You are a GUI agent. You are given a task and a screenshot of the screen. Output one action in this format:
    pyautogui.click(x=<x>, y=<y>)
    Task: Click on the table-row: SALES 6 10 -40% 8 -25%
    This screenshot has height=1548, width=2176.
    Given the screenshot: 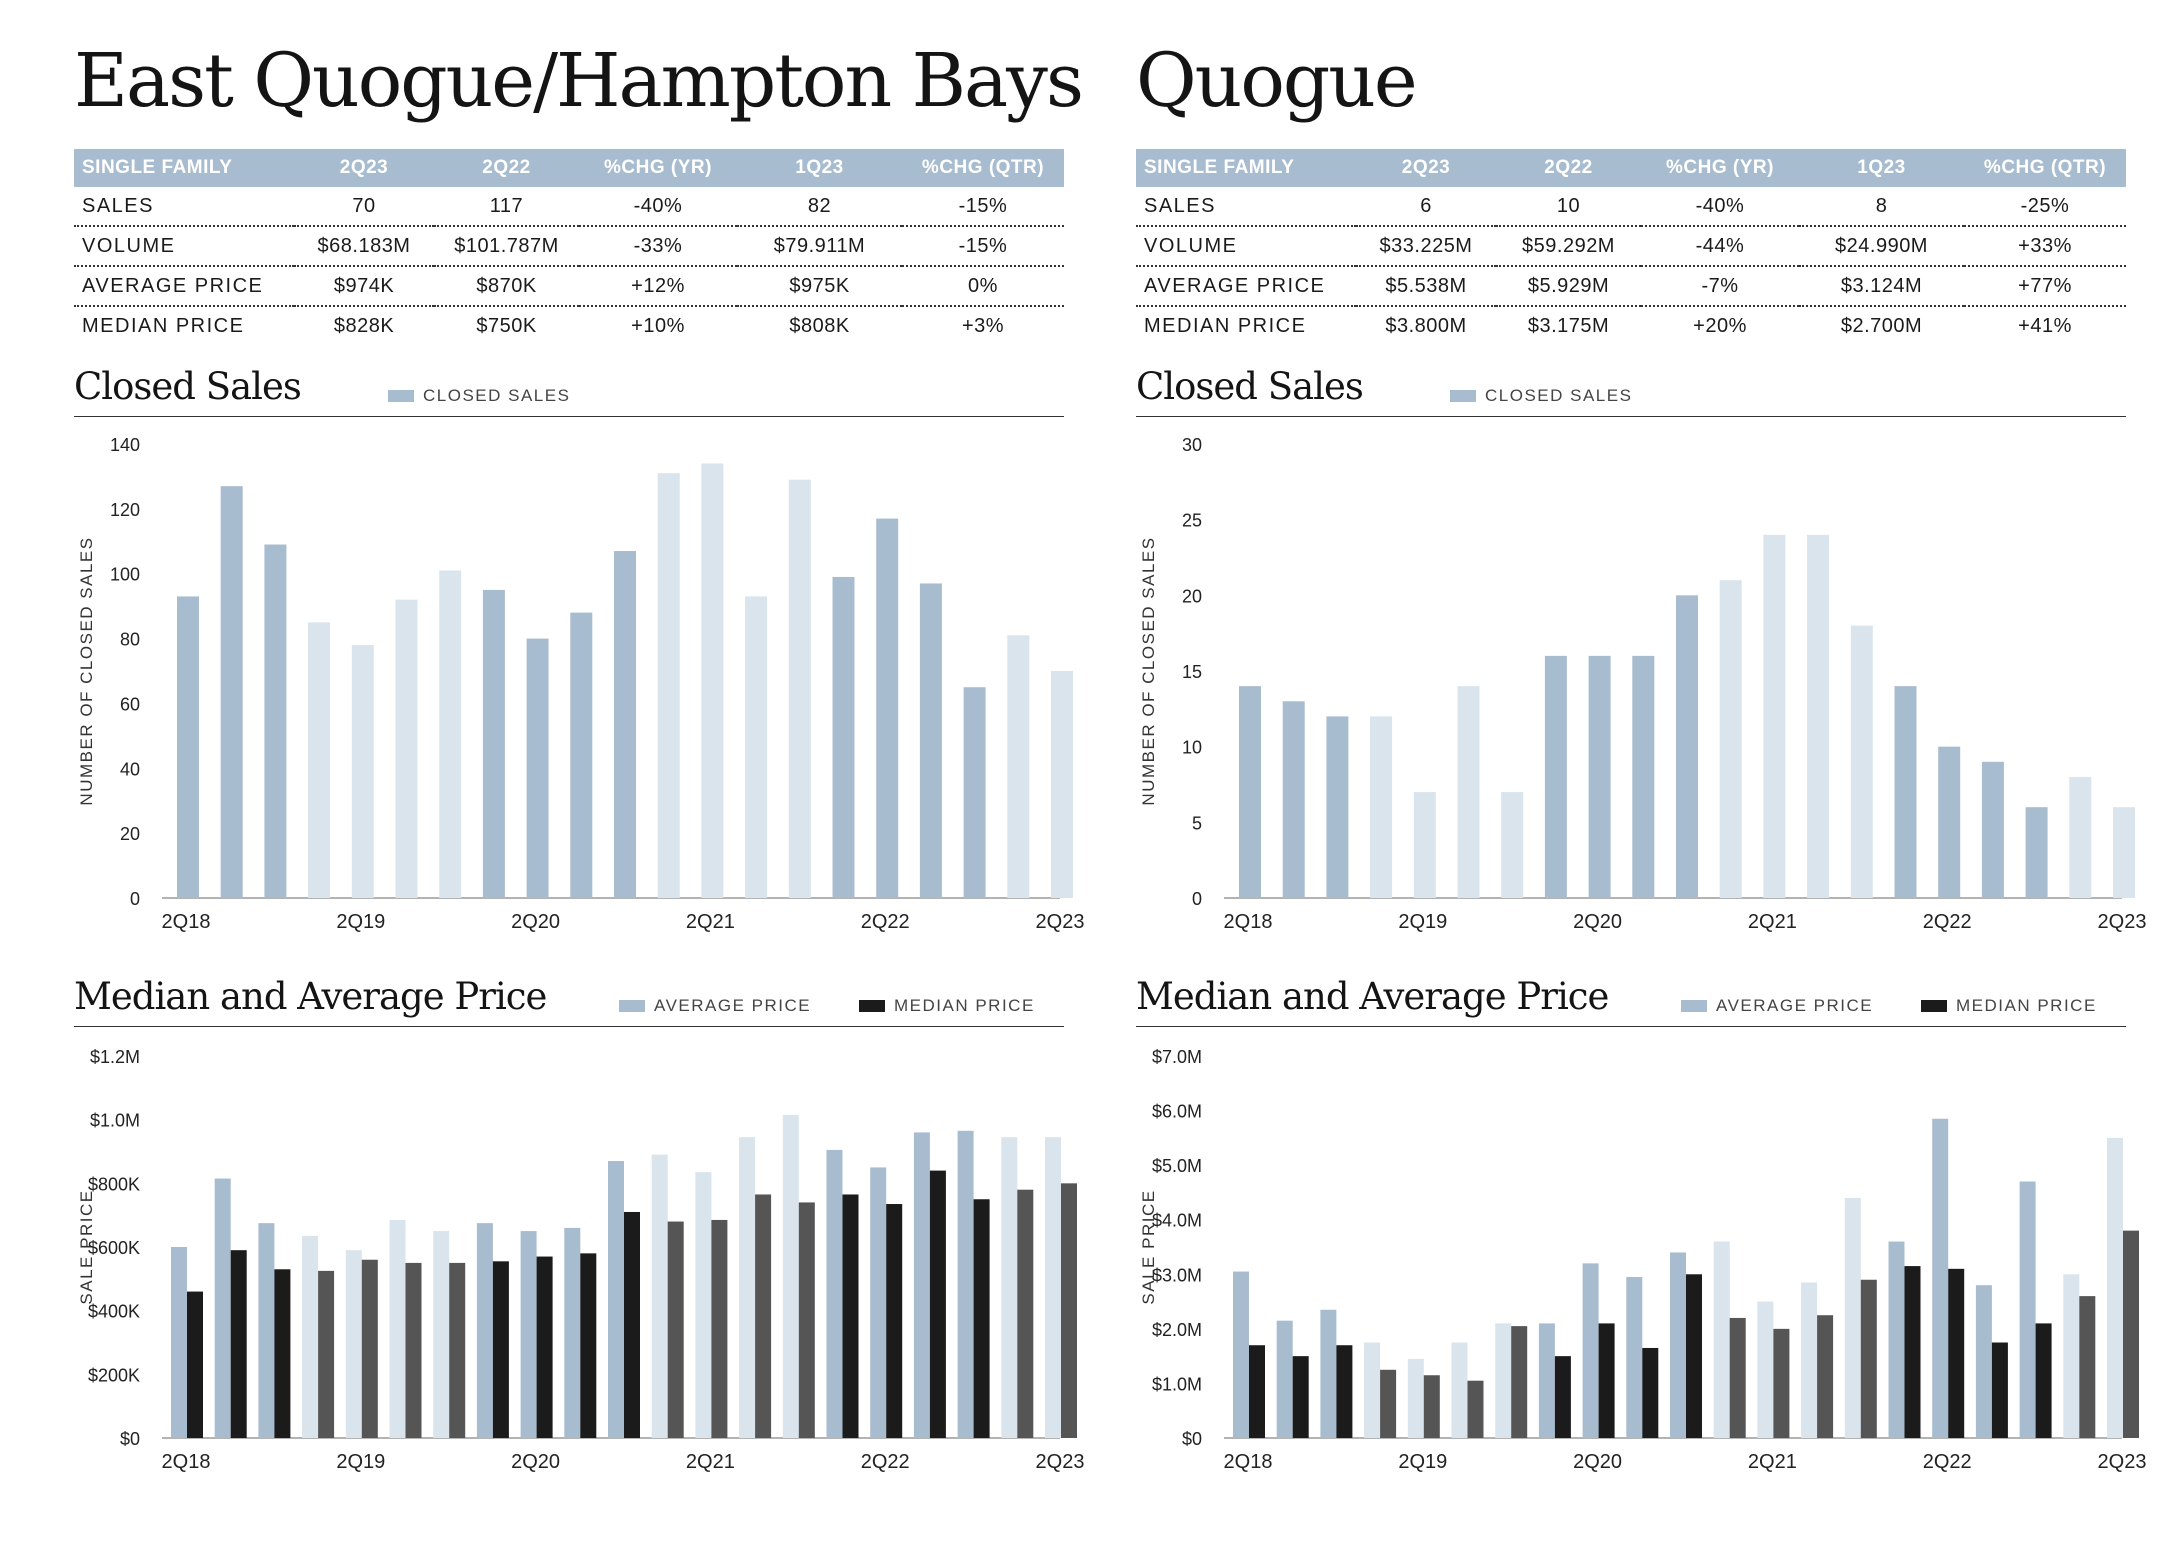 What is the action you would take?
    pyautogui.click(x=1631, y=207)
    